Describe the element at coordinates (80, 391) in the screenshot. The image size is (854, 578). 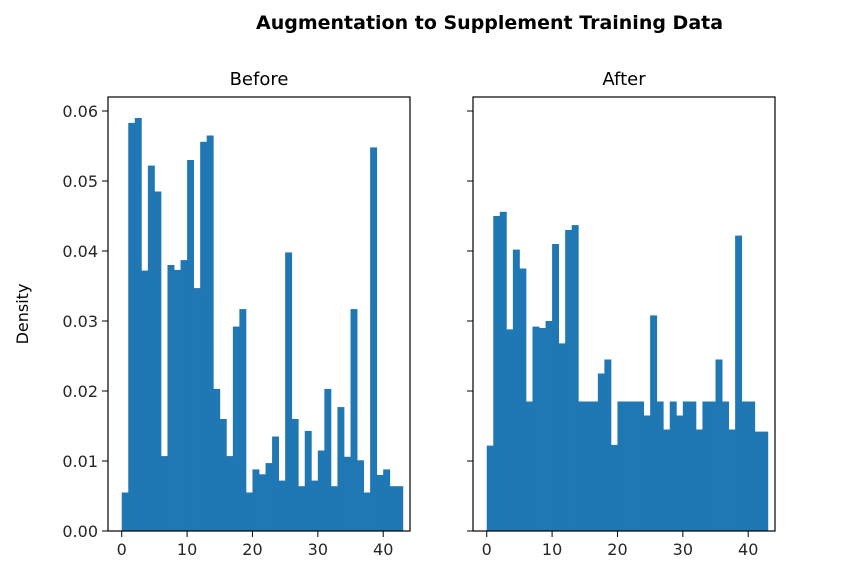
I see `y-tick-label: 0.02` at that location.